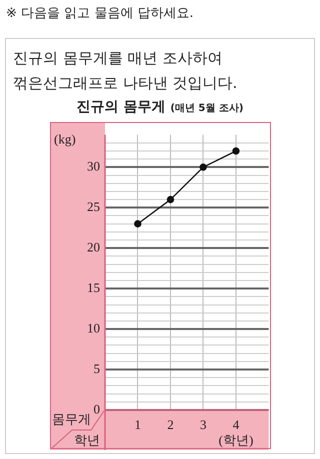 This screenshot has height=459, width=320. What do you see at coordinates (170, 424) in the screenshot?
I see `x-tick-label: 2` at bounding box center [170, 424].